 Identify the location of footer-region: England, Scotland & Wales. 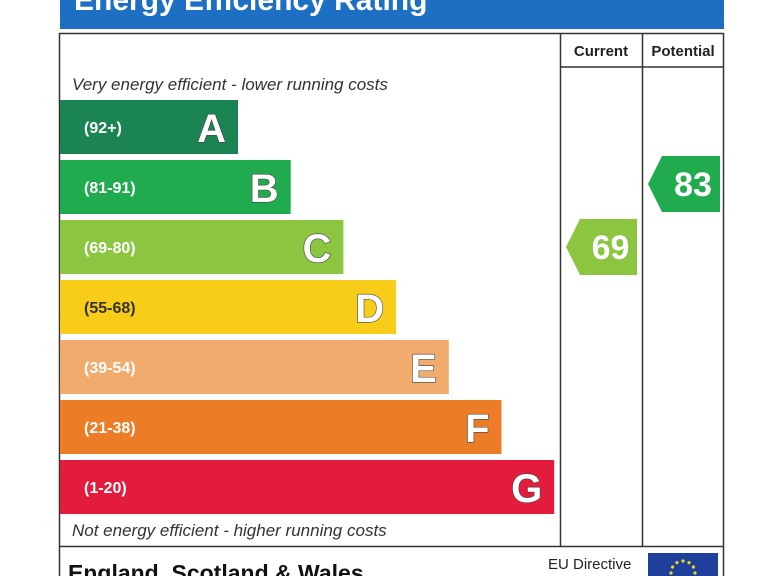
(216, 568).